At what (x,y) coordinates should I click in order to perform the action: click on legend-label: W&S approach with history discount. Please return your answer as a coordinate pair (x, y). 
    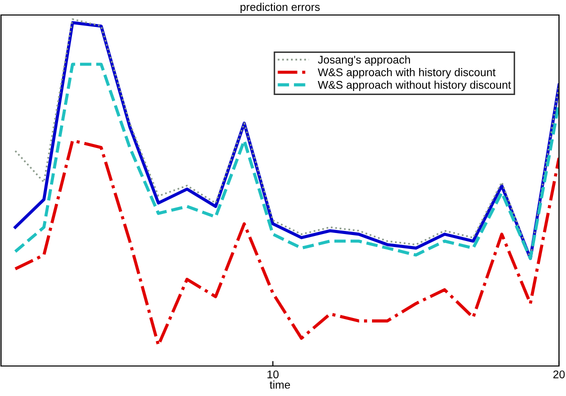
    Looking at the image, I should click on (407, 73).